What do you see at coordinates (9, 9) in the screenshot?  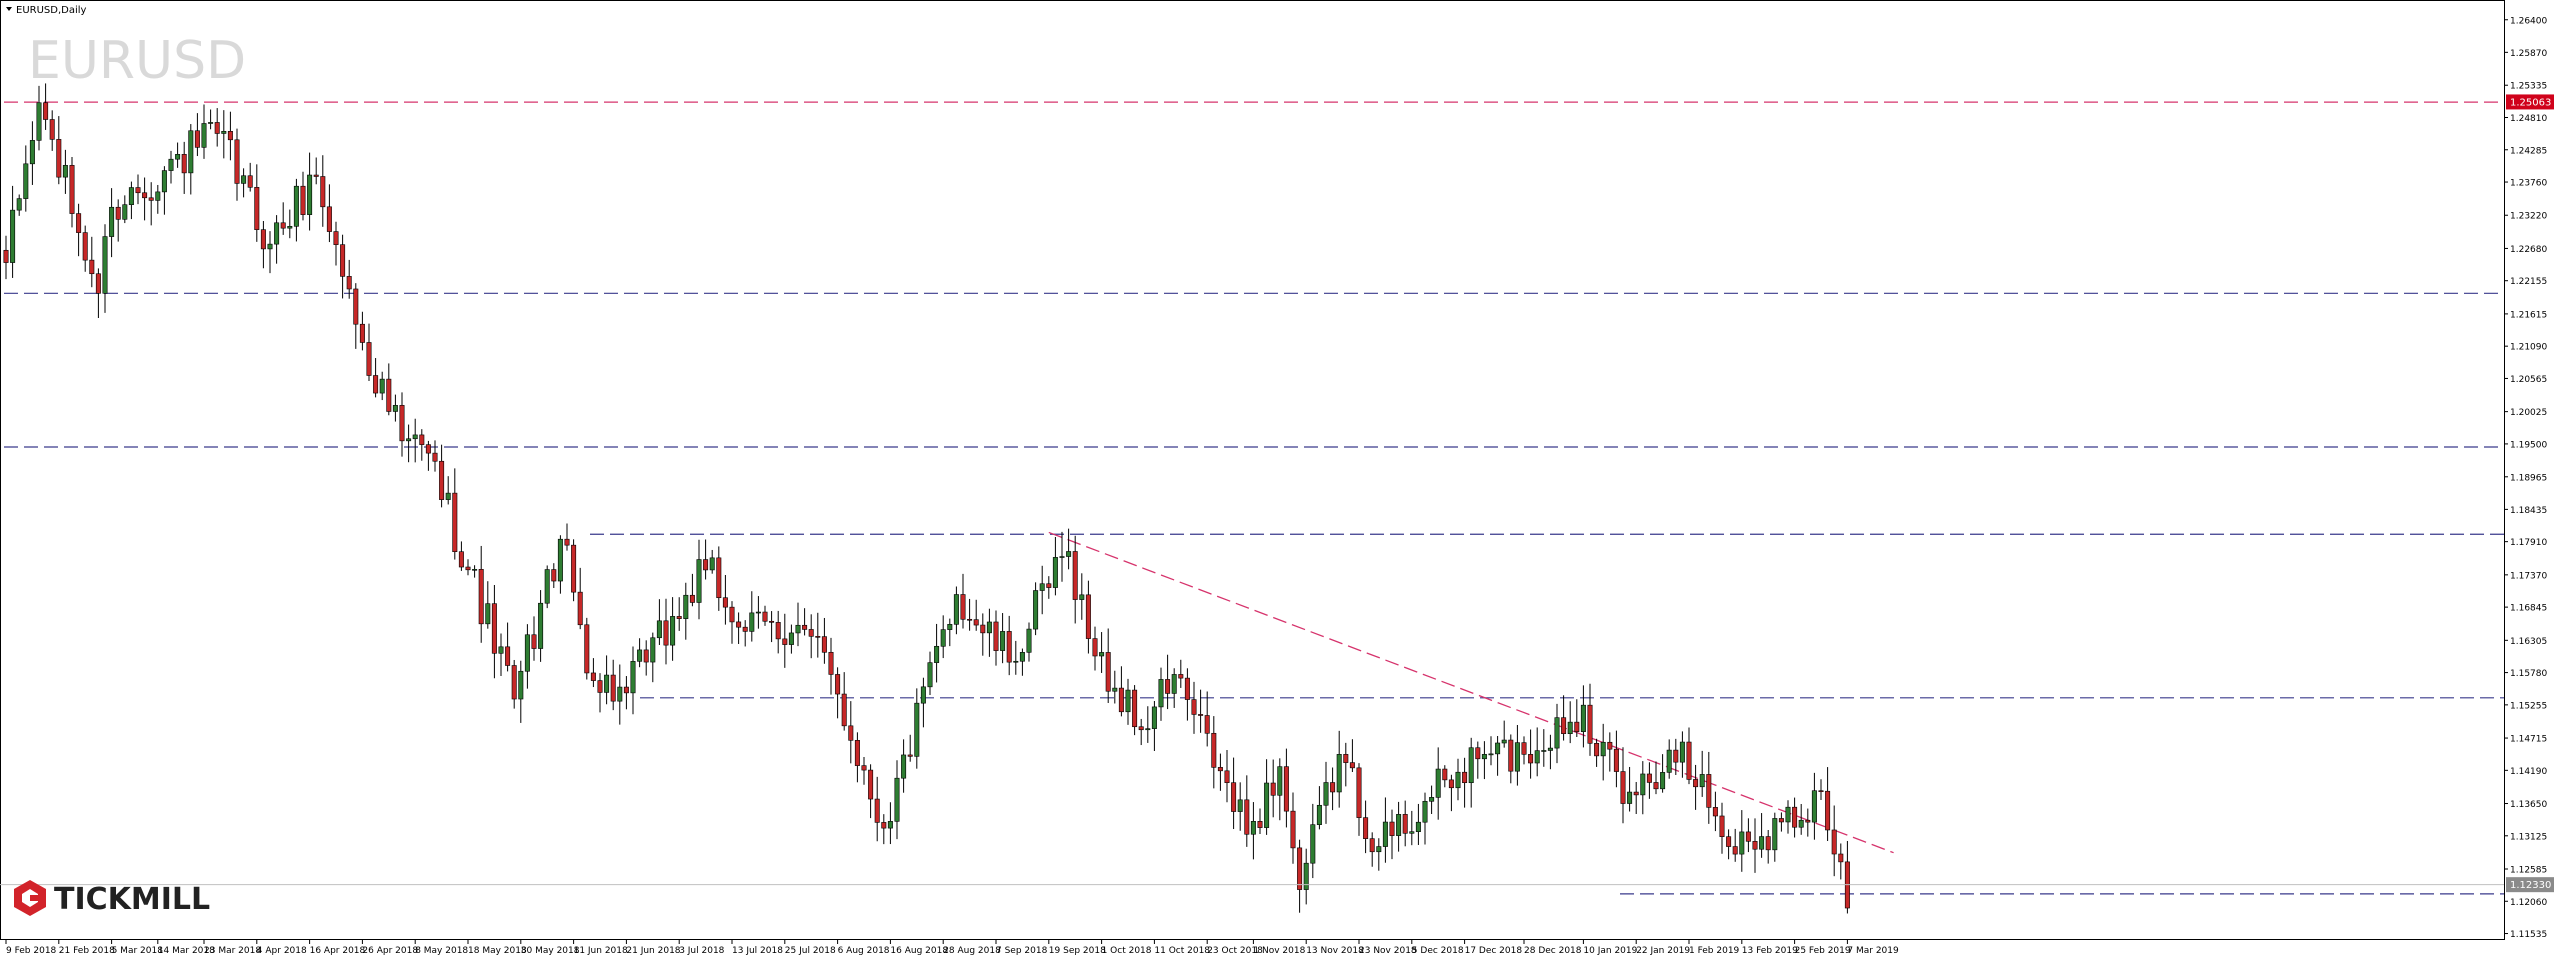 I see `dropdown-triangle-icon` at bounding box center [9, 9].